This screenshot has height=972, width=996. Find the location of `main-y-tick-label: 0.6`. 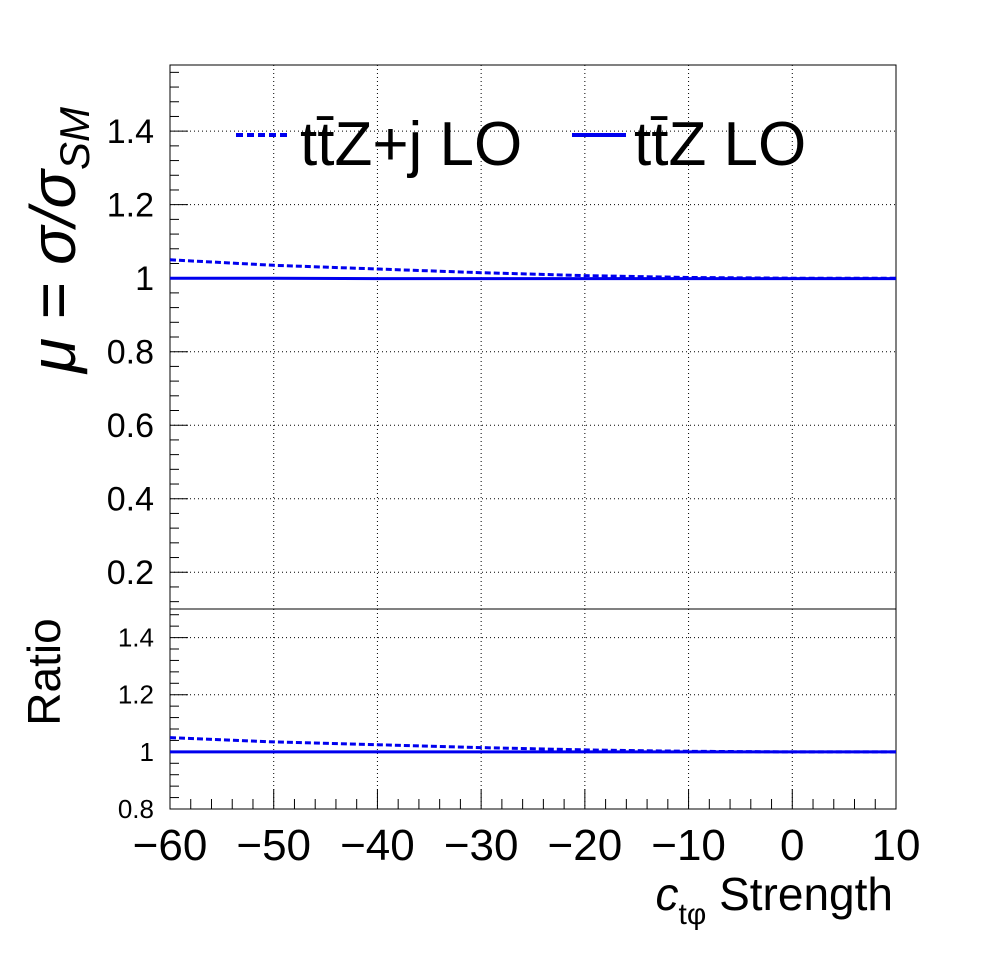

main-y-tick-label: 0.6 is located at coordinates (130, 426).